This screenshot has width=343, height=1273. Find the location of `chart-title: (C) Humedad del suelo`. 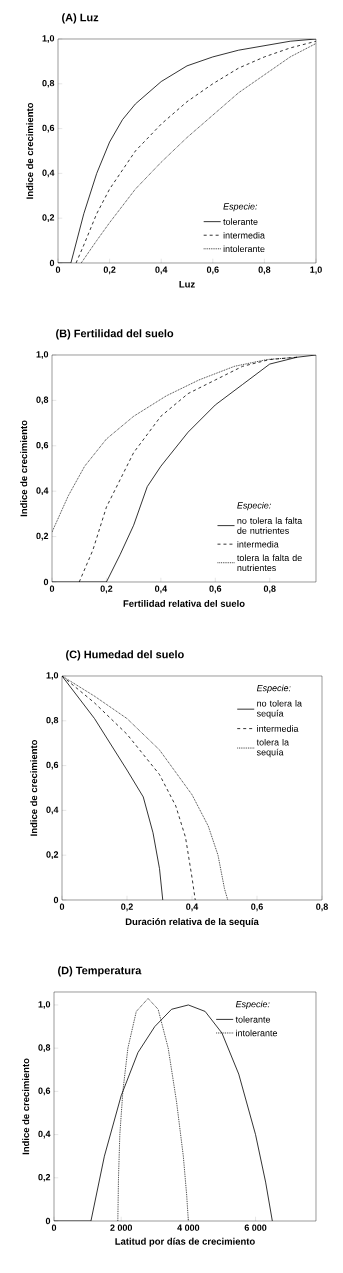

chart-title: (C) Humedad del suelo is located at coordinates (125, 655).